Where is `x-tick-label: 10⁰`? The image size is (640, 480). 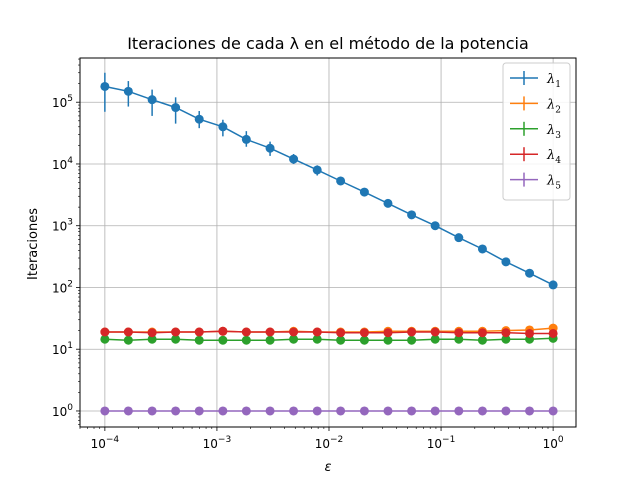
x-tick-label: 10⁰ is located at coordinates (553, 443).